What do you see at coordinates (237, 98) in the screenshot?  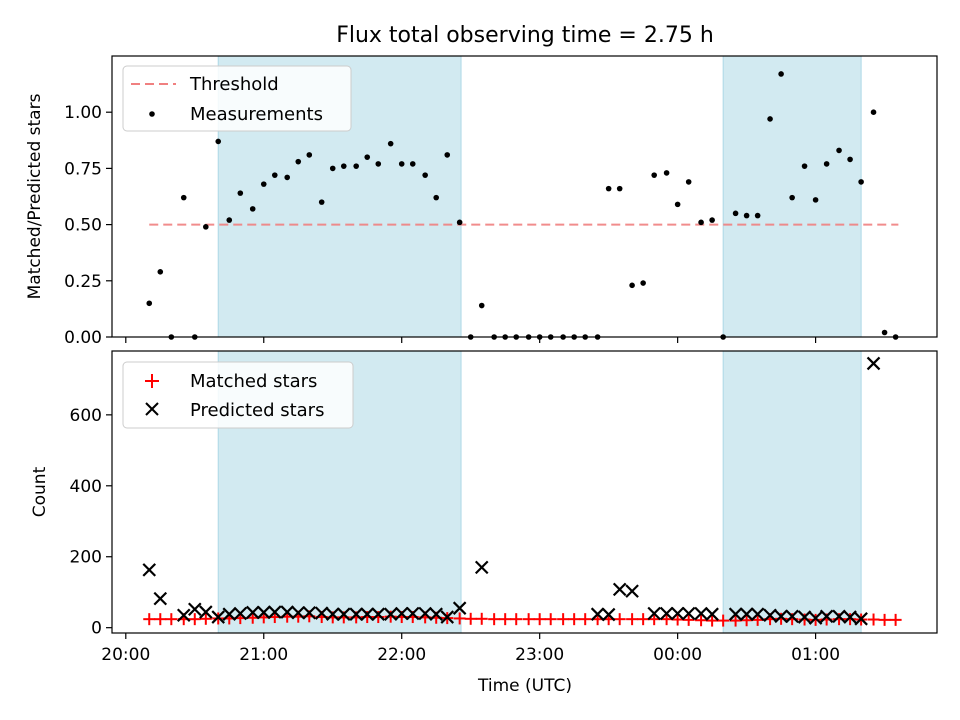 I see `ratio-legend-box` at bounding box center [237, 98].